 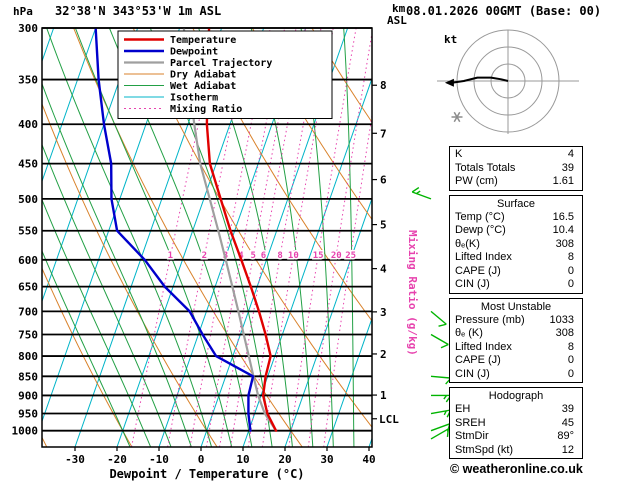 What do you see at coordinates (480, 216) in the screenshot?
I see `stat-label: Temp (°C)` at bounding box center [480, 216].